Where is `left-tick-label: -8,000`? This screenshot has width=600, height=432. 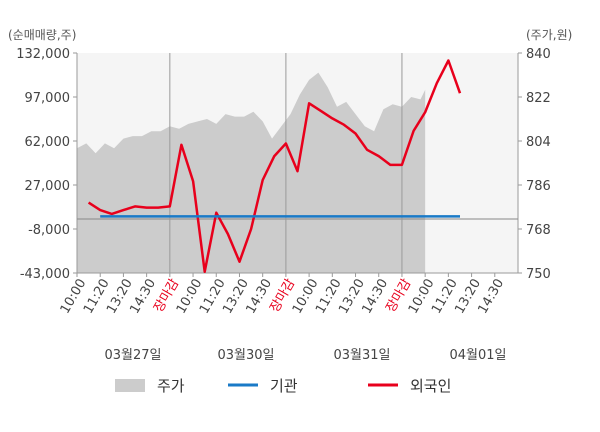 left-tick-label: -8,000 is located at coordinates (49, 230).